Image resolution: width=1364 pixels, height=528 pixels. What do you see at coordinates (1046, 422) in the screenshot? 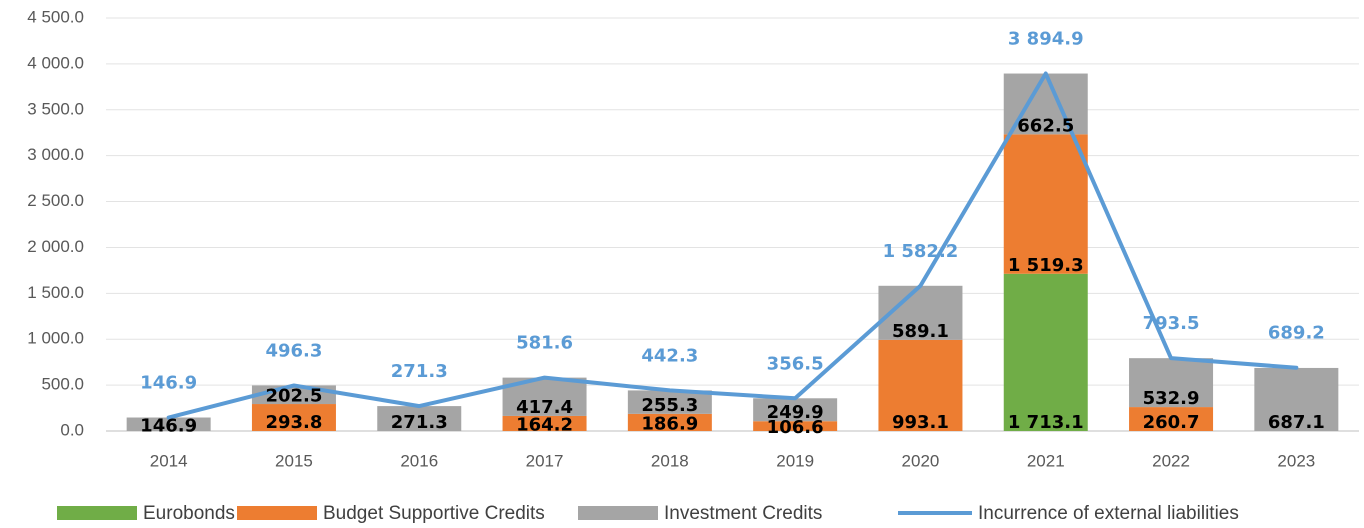
I see `bar-value-label: 1 713.1` at bounding box center [1046, 422].